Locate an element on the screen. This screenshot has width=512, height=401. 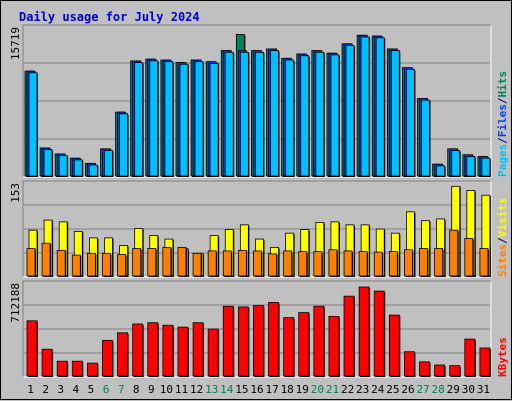
x-tick-label: 18 is located at coordinates (287, 389).